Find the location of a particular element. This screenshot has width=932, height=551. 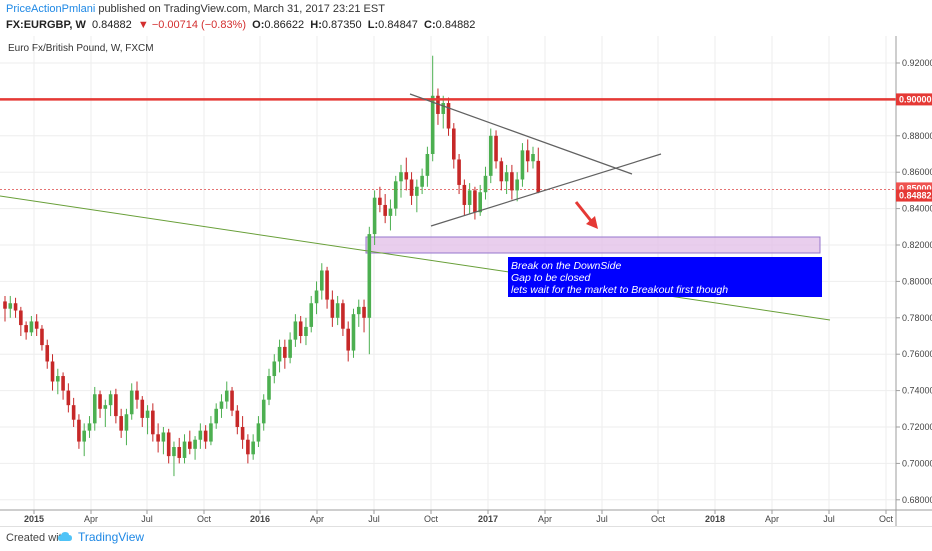

y-tick-label: 0.74000 is located at coordinates (917, 391).